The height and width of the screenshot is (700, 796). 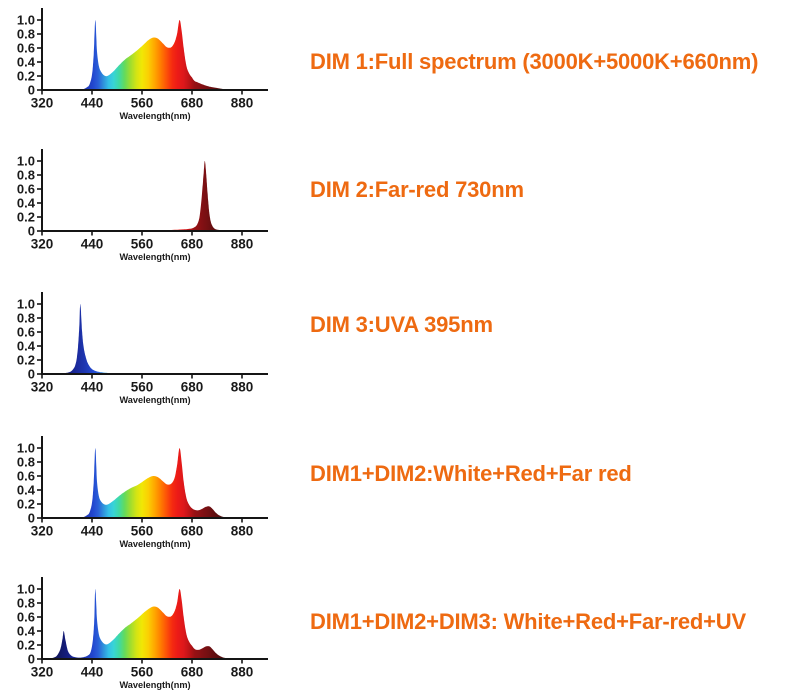 What do you see at coordinates (471, 473) in the screenshot?
I see `chart-title-dim1-dim2: DIM1+DIM2:White+Red+Far red` at bounding box center [471, 473].